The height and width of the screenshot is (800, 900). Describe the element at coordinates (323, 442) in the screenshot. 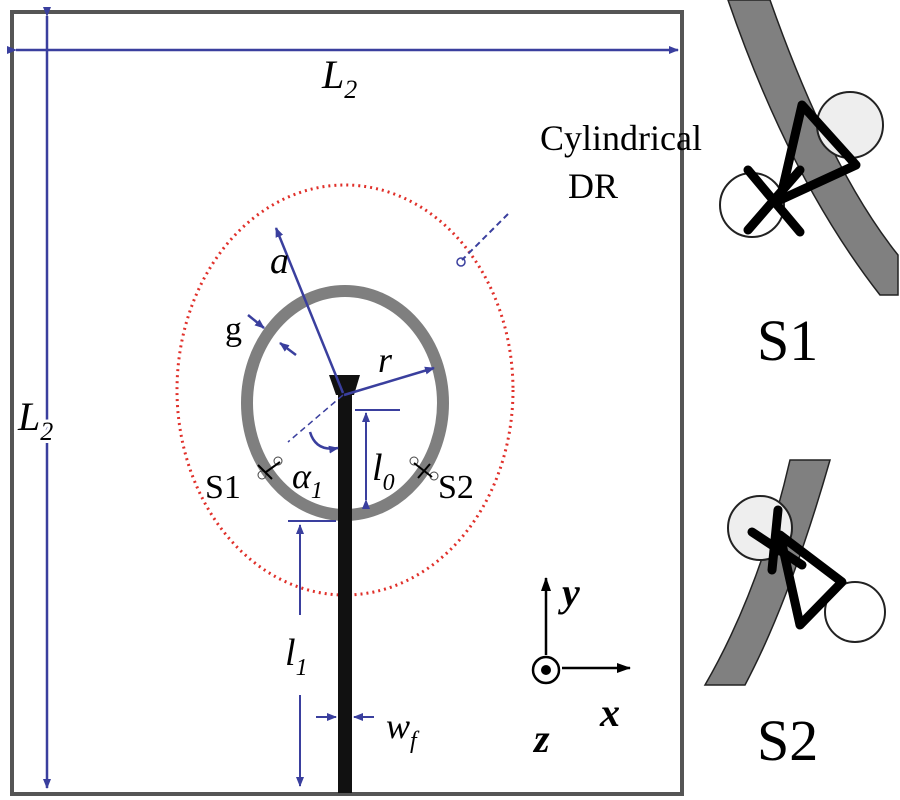

I see `alpha-arc` at that location.